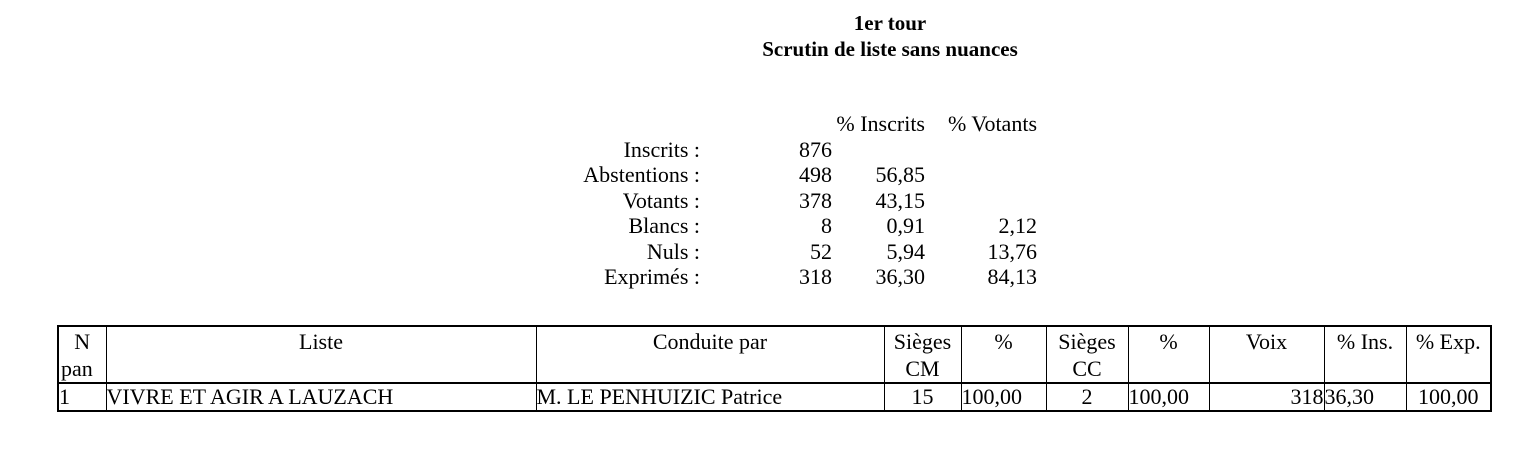 The width and height of the screenshot is (1536, 455). I want to click on summary-label: Nuls :, so click(673, 251).